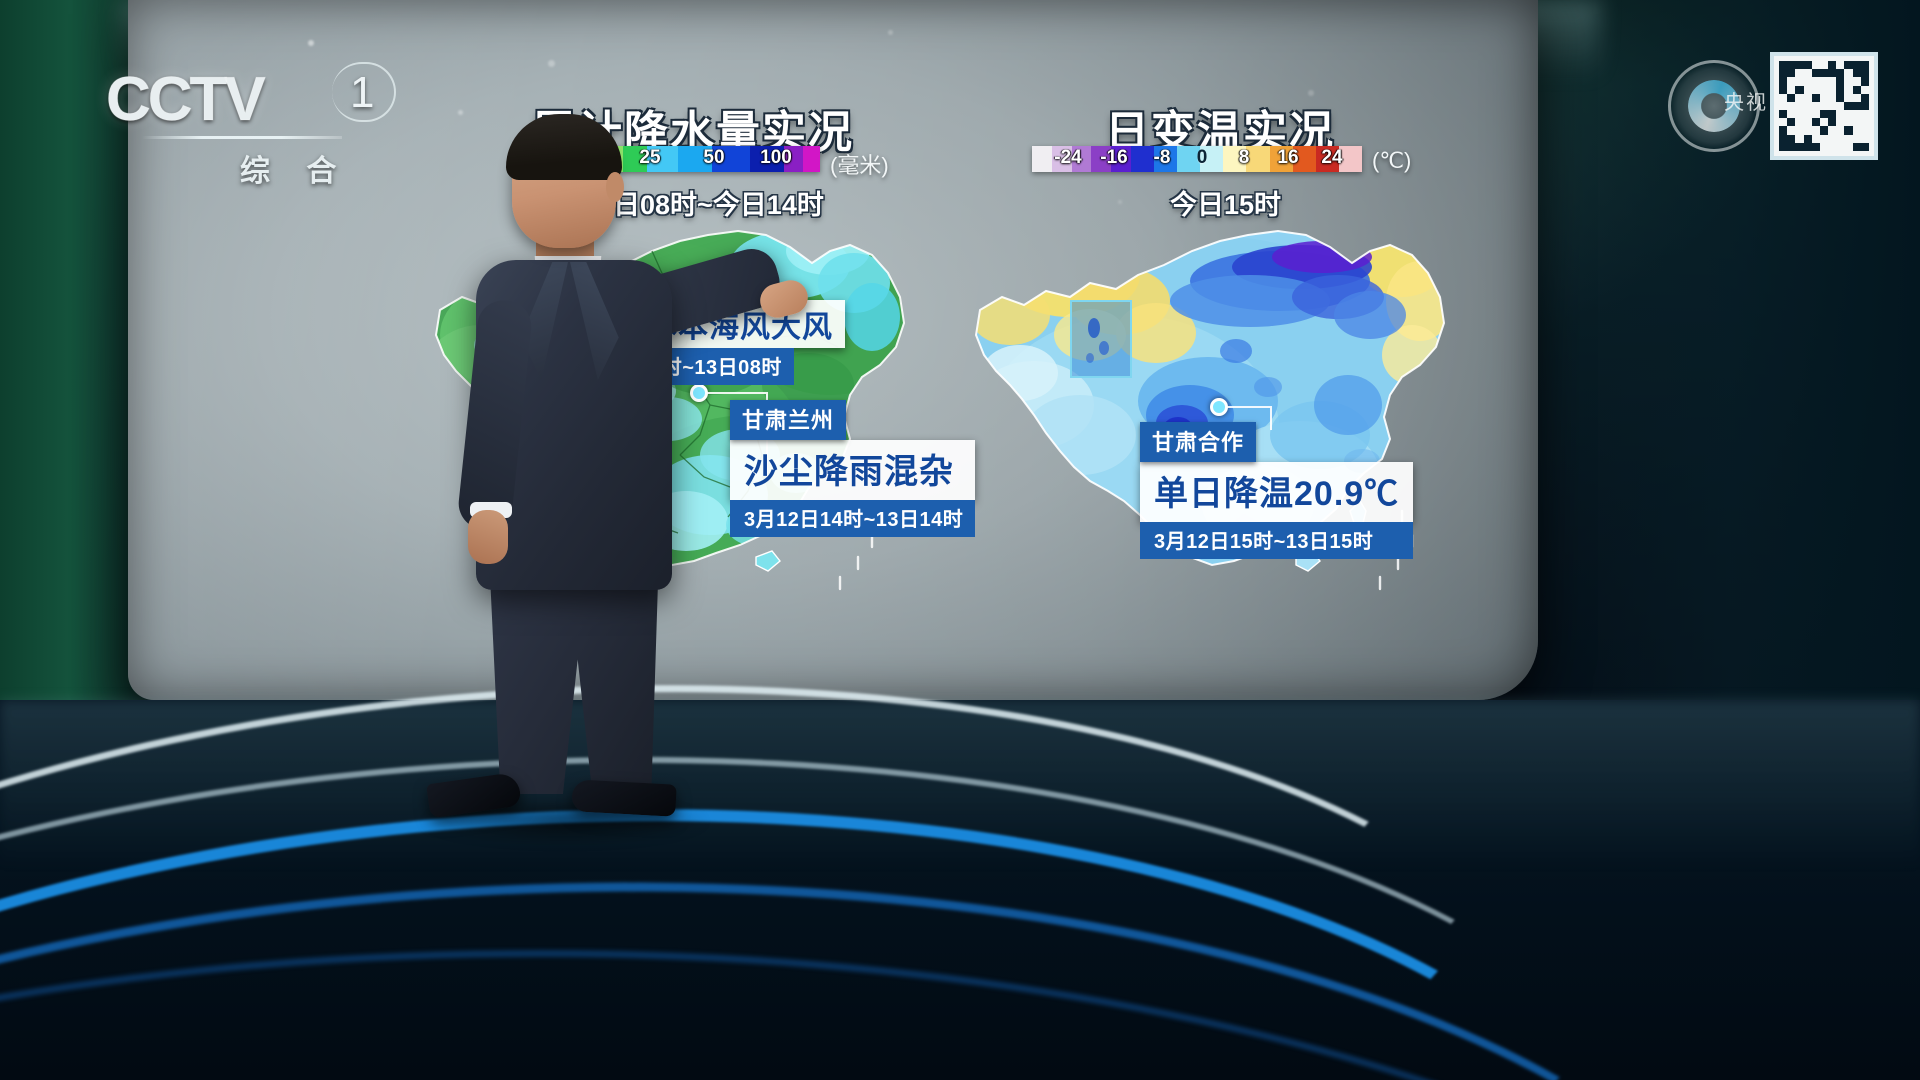 Image resolution: width=1920 pixels, height=1080 pixels. What do you see at coordinates (714, 157) in the screenshot?
I see `precip-tick-50: 50` at bounding box center [714, 157].